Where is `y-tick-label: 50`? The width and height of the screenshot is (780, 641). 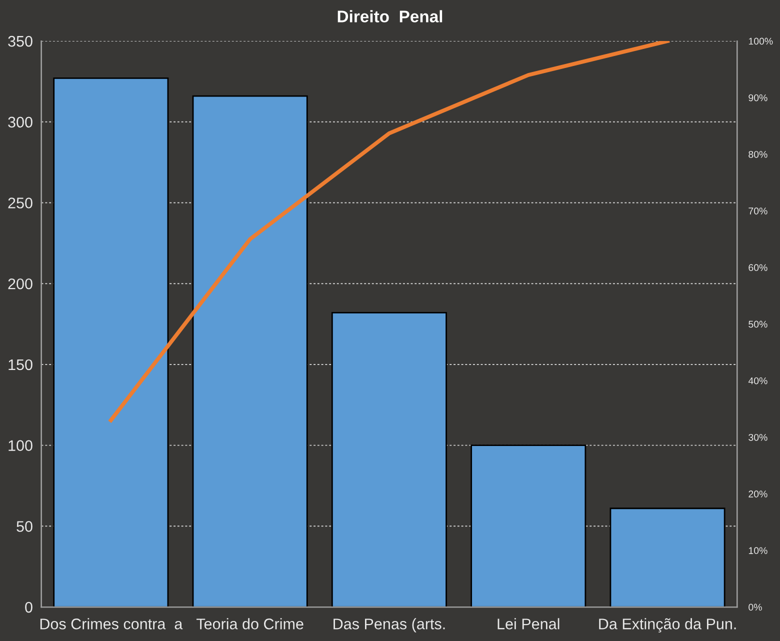
y-tick-label: 50 is located at coordinates (24, 526).